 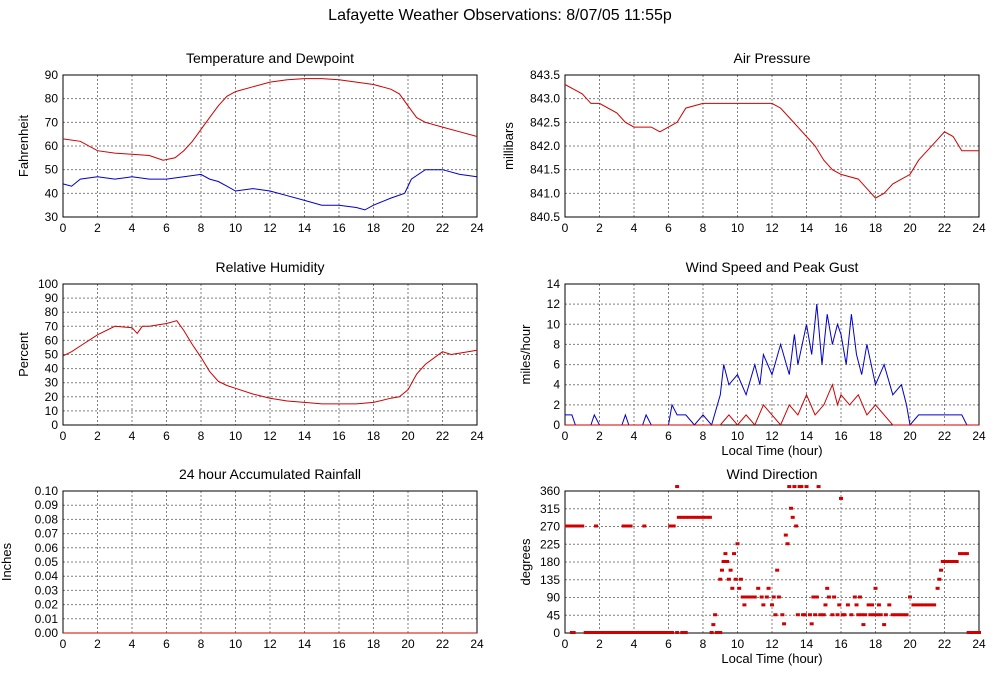 I want to click on plot-frame, so click(x=772, y=354).